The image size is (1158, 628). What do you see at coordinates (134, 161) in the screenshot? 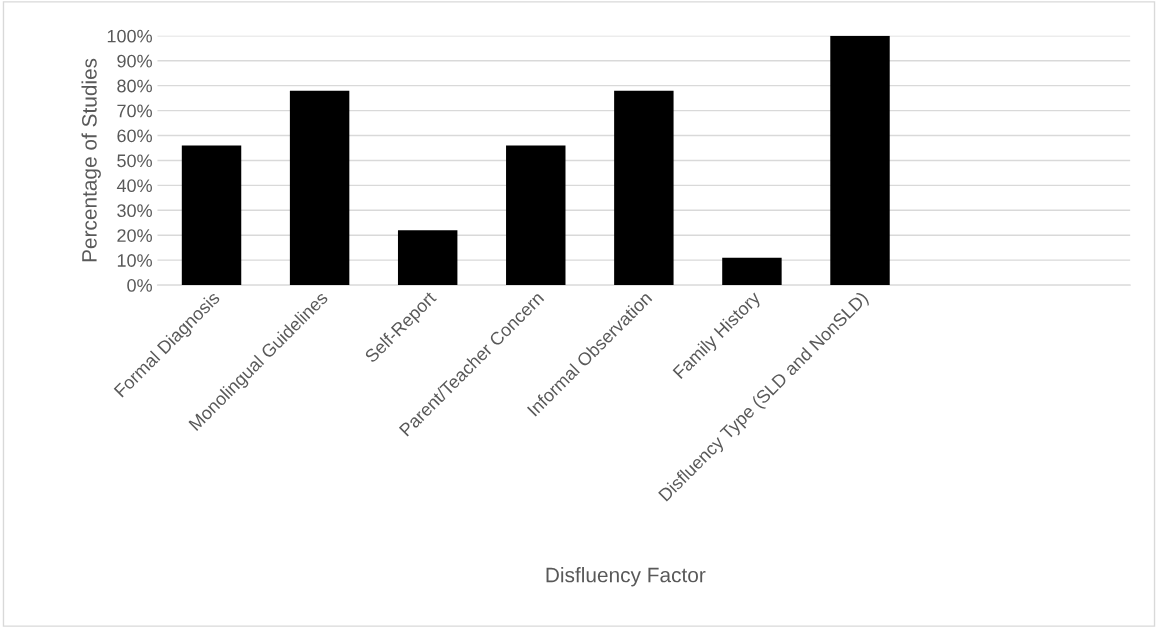
I see `y-tick-label: 50%` at bounding box center [134, 161].